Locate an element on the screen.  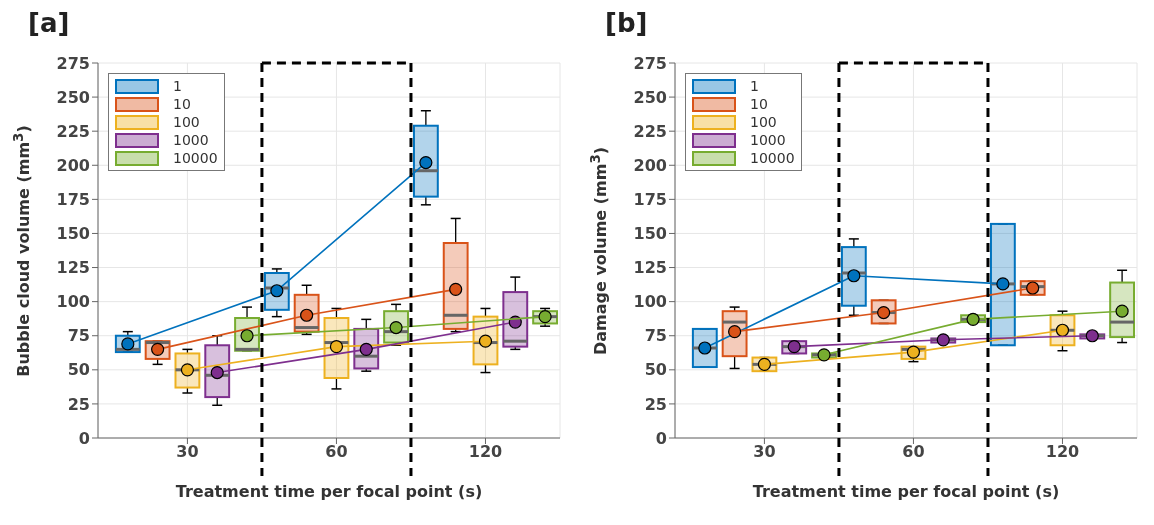
chart-title: [b] is located at coordinates (626, 23).